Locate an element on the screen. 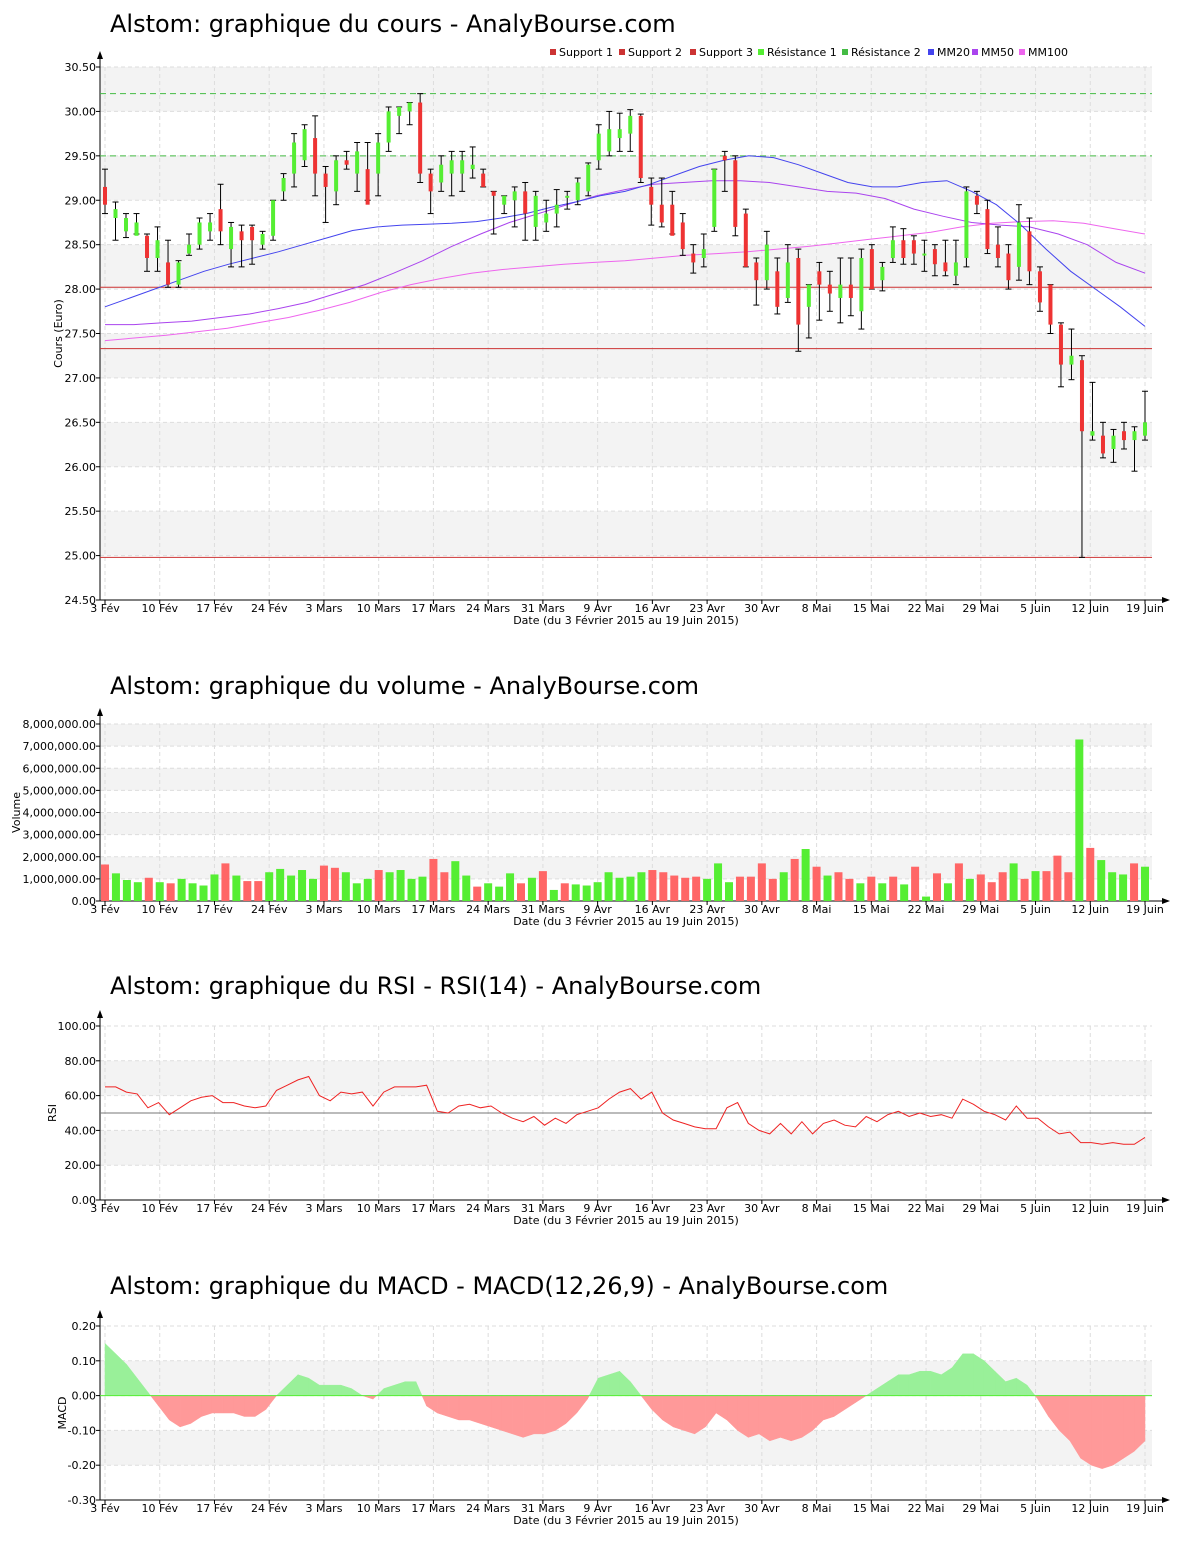 This screenshot has width=1200, height=1550. x-tick-label: 3 Mars is located at coordinates (323, 1208).